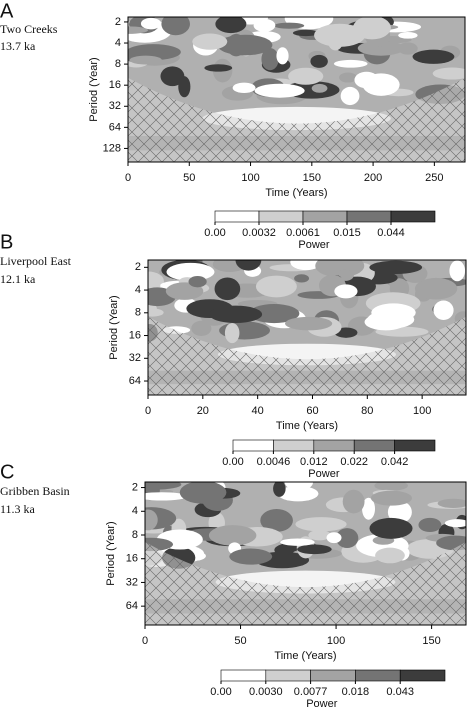 The height and width of the screenshot is (708, 474). I want to click on colorbar-tick-label: 0.018, so click(356, 692).